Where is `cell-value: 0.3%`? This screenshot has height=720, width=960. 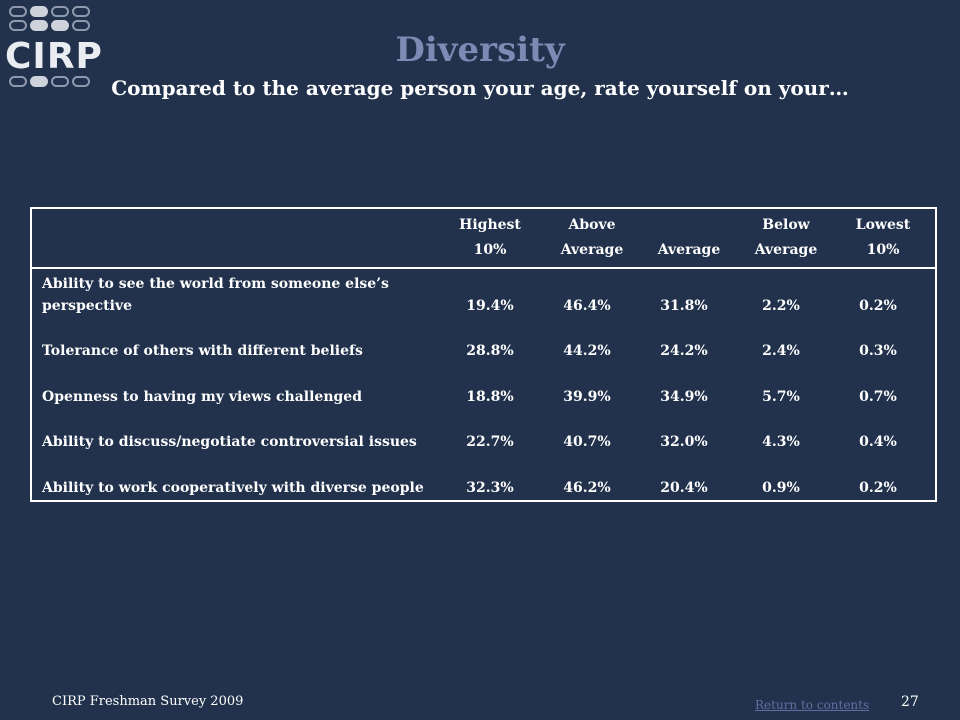 cell-value: 0.3% is located at coordinates (878, 351).